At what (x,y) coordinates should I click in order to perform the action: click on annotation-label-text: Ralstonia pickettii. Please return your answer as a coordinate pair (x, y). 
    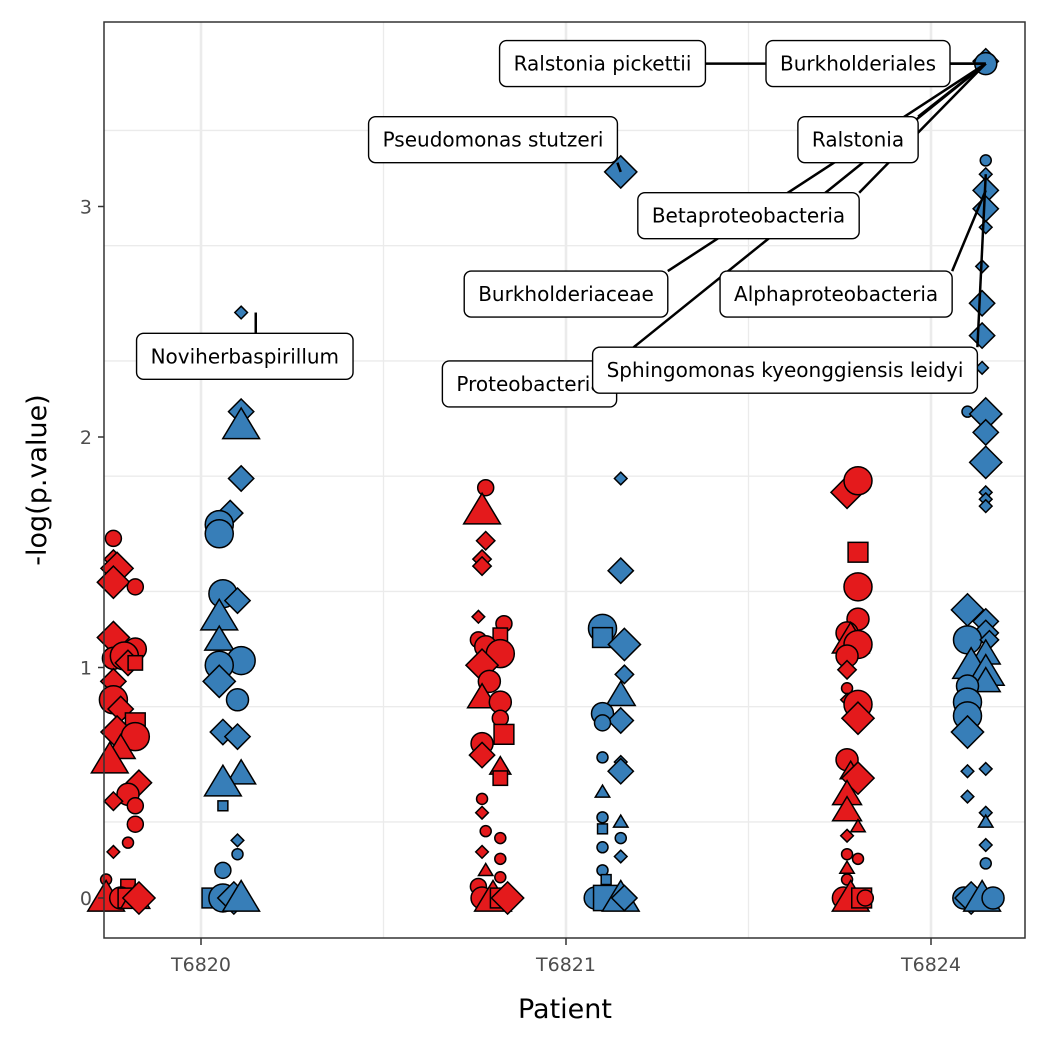
    Looking at the image, I should click on (603, 64).